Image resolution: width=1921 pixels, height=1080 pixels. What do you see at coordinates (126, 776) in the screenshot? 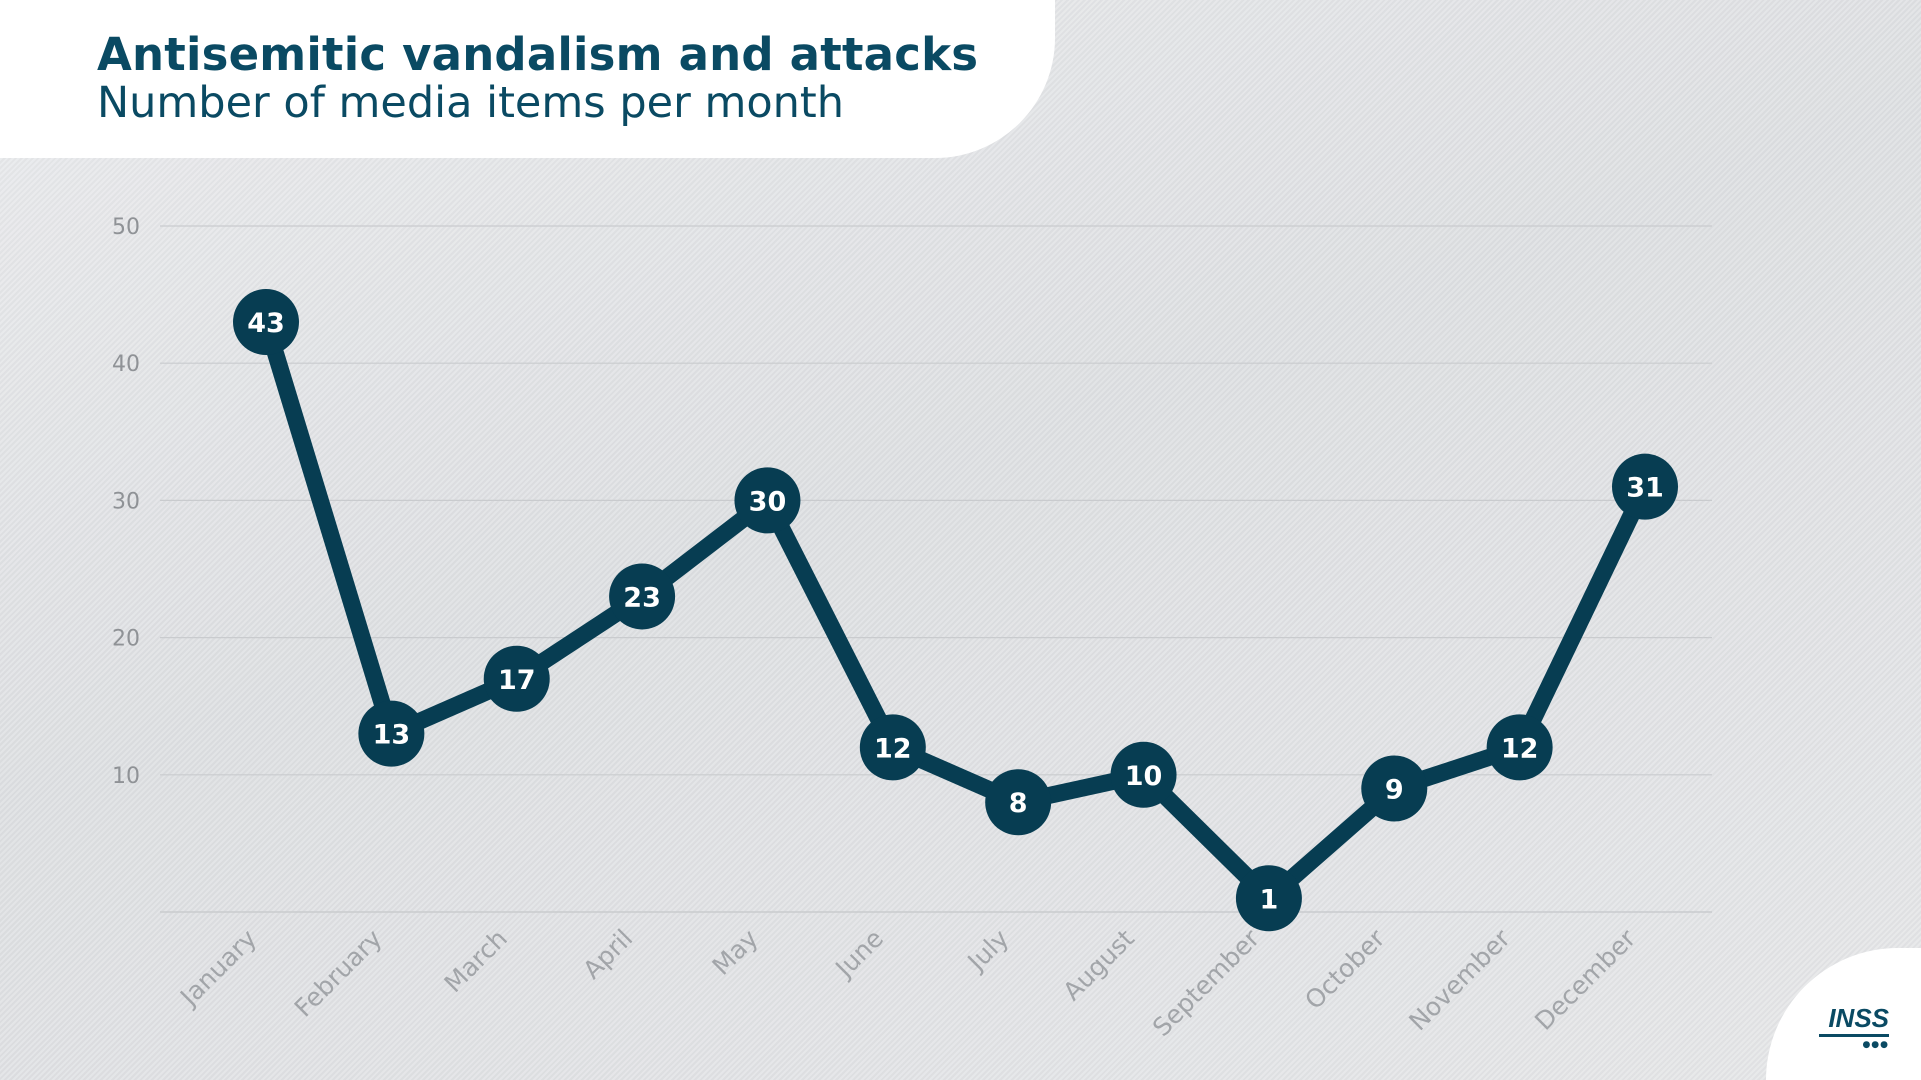
I see `y-tick-label: 10` at bounding box center [126, 776].